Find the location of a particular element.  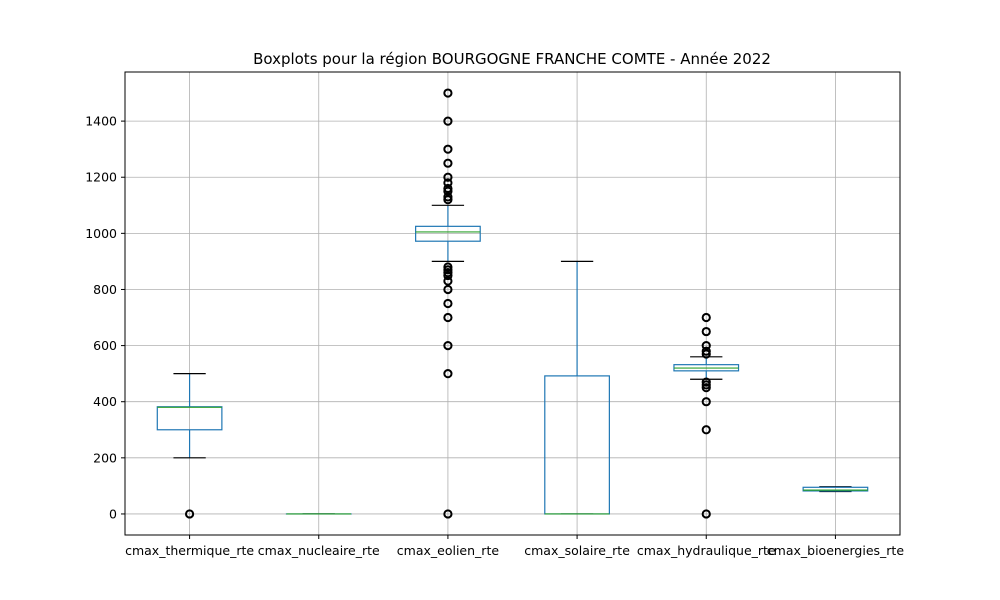

box-group-cmax_solaire_rte is located at coordinates (577, 387).